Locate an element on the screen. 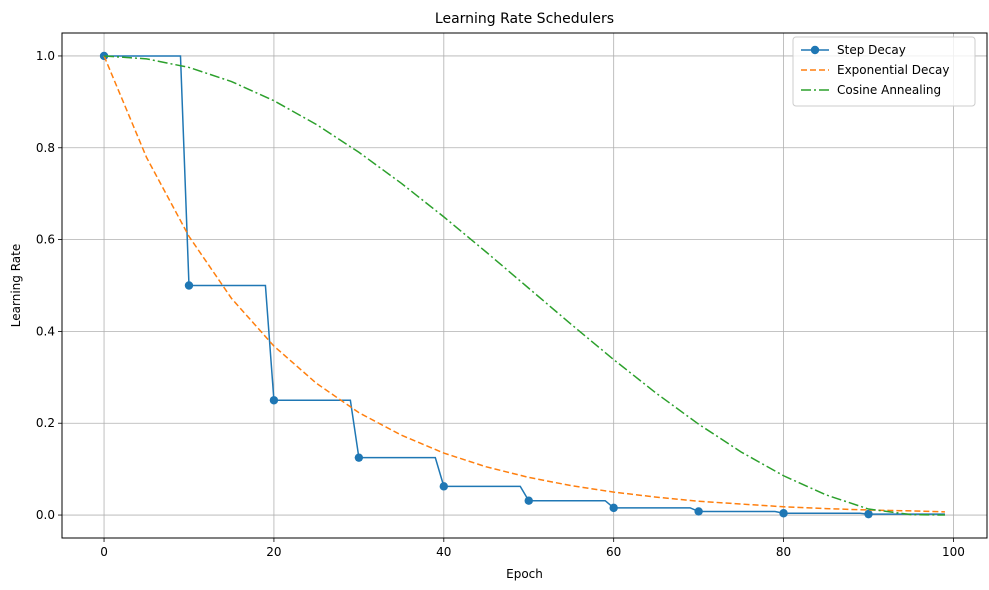 Image resolution: width=989 pixels, height=590 pixels. x-tick-label: 40 is located at coordinates (443, 552).